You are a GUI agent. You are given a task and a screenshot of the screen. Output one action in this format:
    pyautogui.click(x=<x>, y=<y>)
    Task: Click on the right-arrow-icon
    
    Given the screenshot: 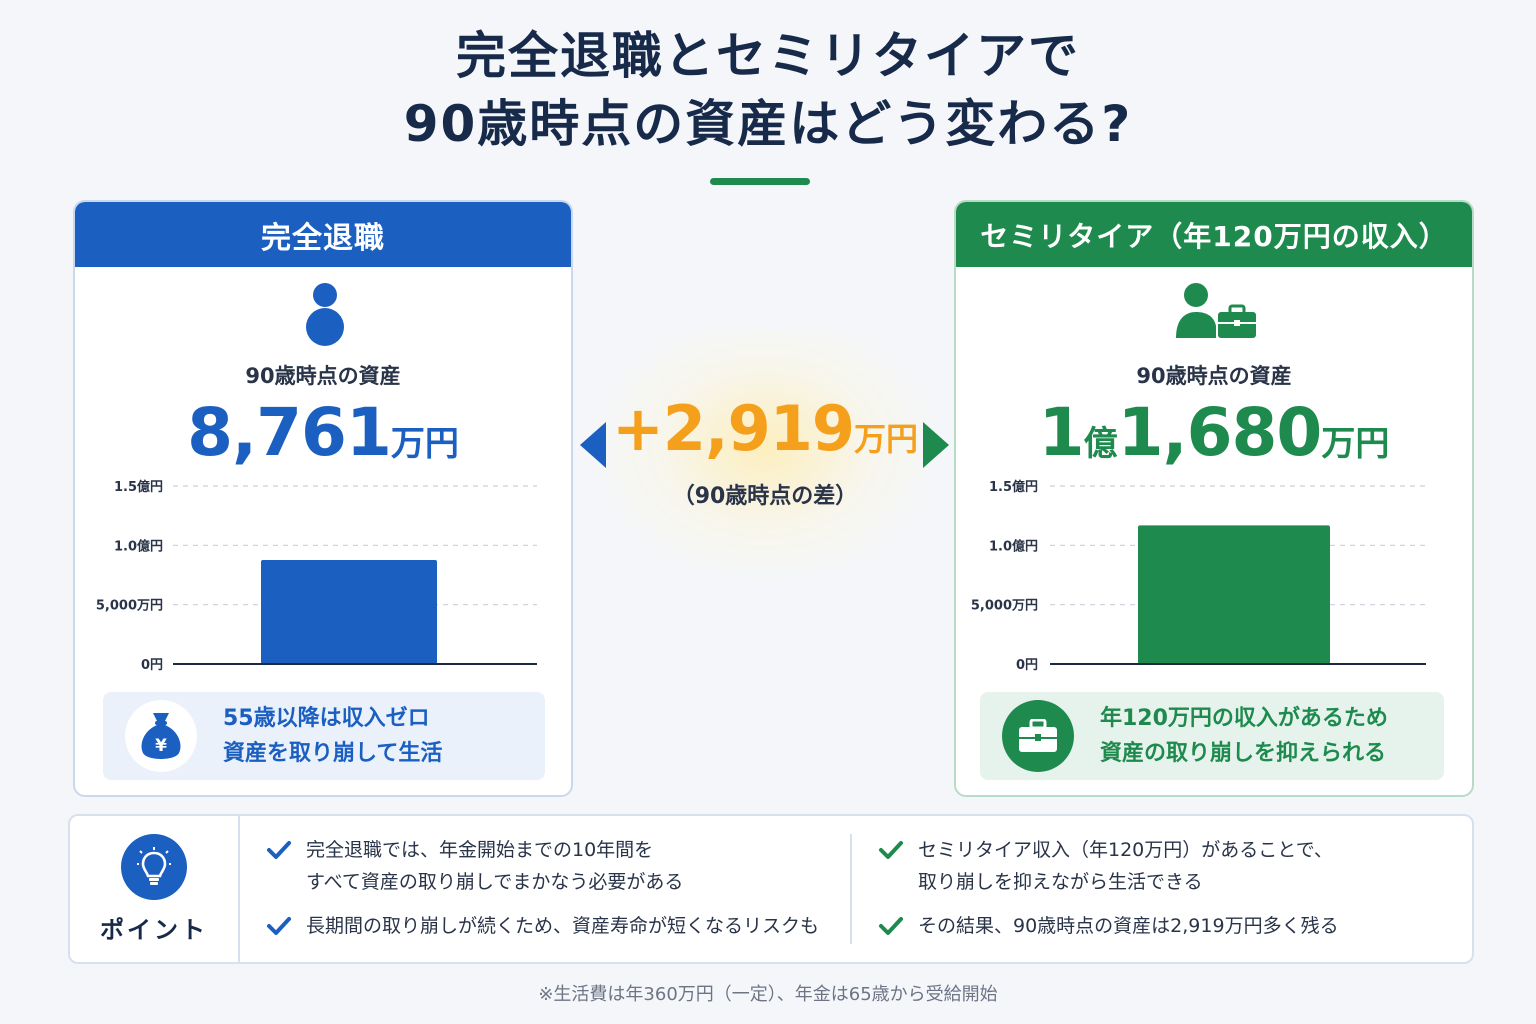 What is the action you would take?
    pyautogui.click(x=936, y=447)
    